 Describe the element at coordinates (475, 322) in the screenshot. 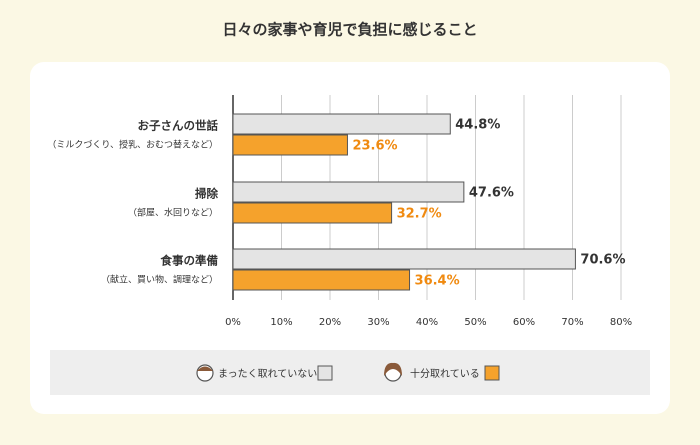

I see `x-tick-label: 50%` at that location.